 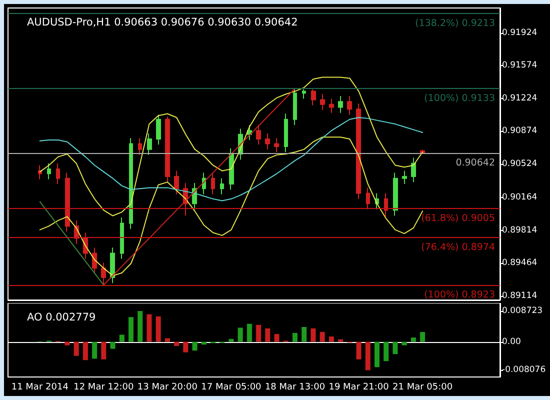 What do you see at coordinates (520, 197) in the screenshot?
I see `y-tick-label: 0.90164` at bounding box center [520, 197].